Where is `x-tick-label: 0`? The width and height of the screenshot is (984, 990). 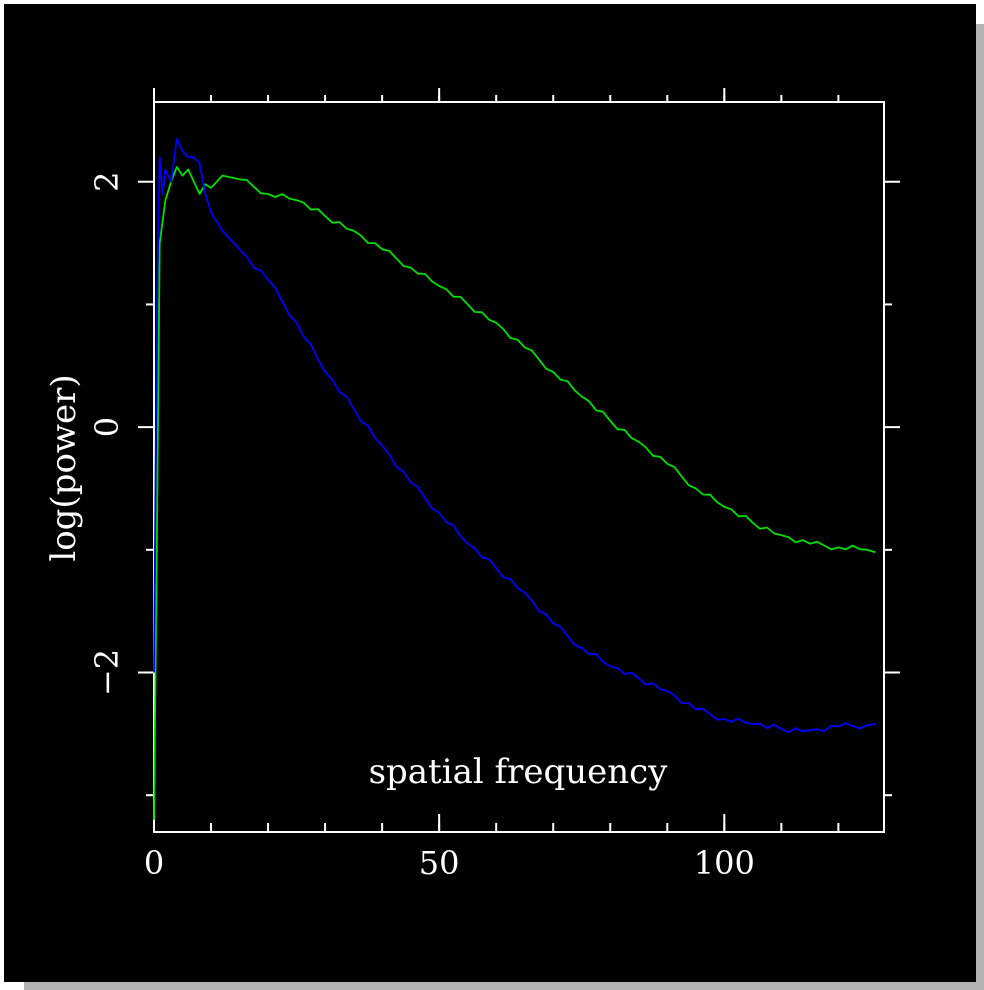
x-tick-label: 0 is located at coordinates (154, 863).